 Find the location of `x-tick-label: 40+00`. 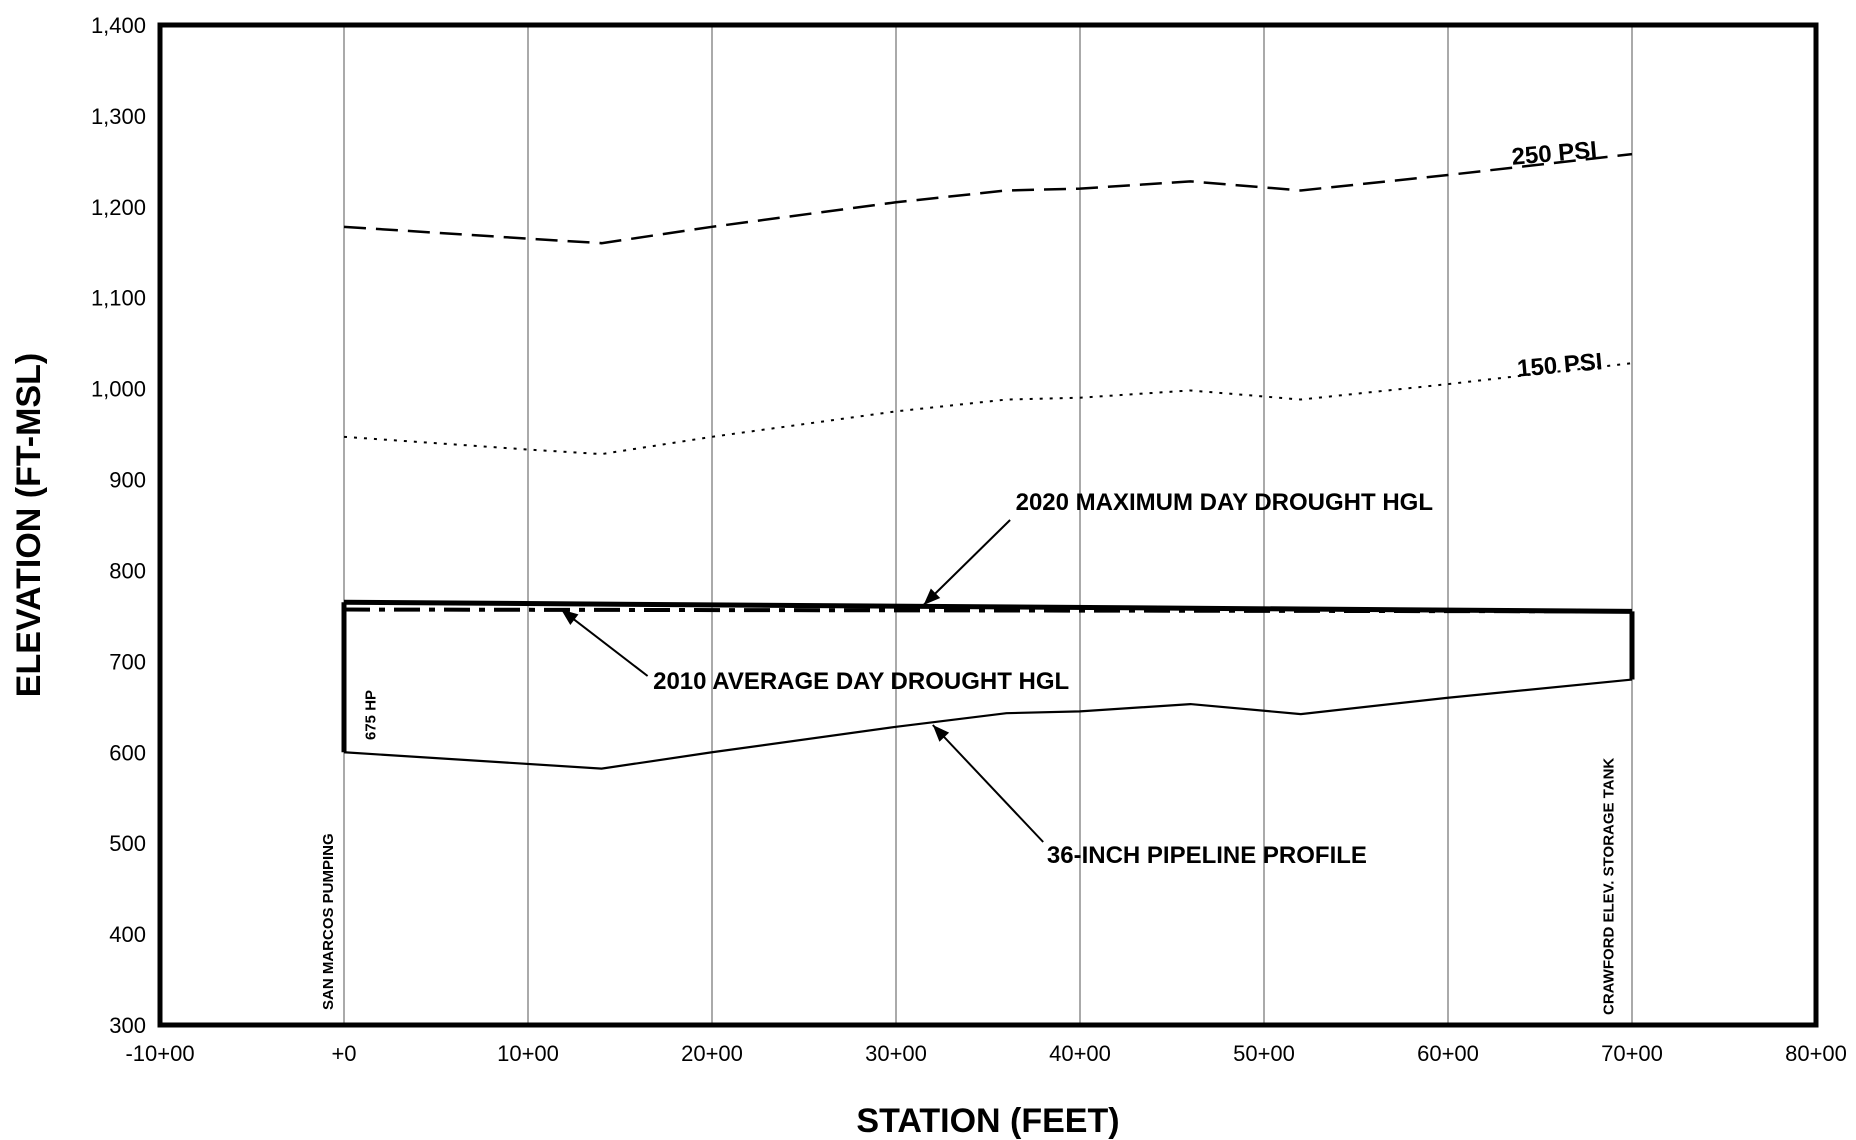

x-tick-label: 40+00 is located at coordinates (1080, 1053).